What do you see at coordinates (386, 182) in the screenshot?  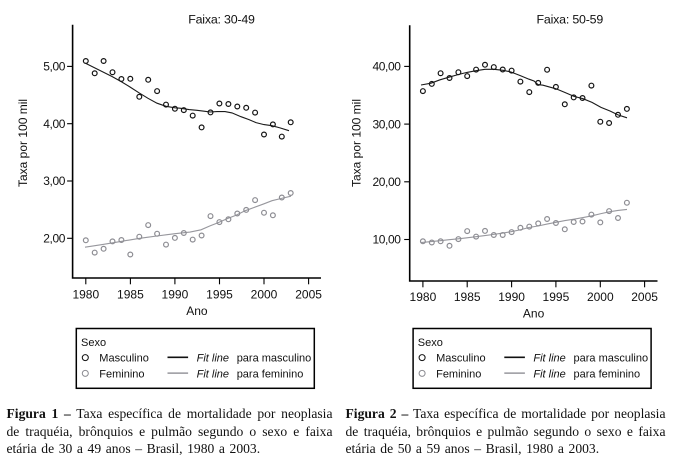 I see `svg-text: 20,00` at bounding box center [386, 182].